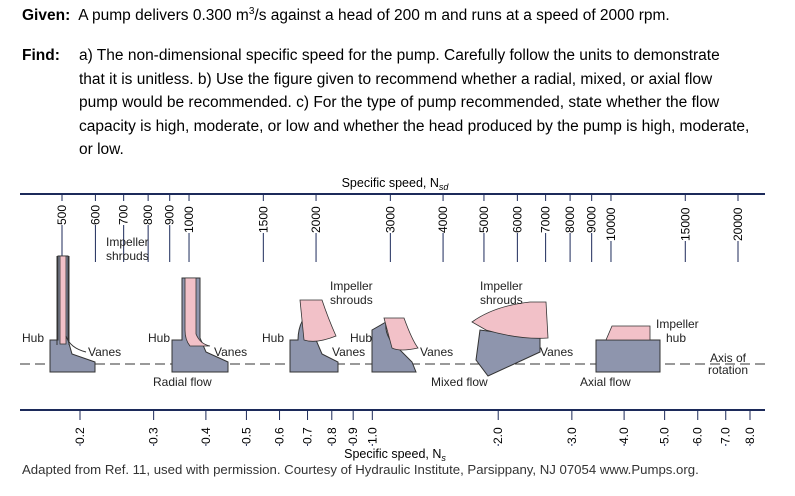  Describe the element at coordinates (154, 435) in the screenshot. I see `bottom-tick-label: 0.3` at that location.